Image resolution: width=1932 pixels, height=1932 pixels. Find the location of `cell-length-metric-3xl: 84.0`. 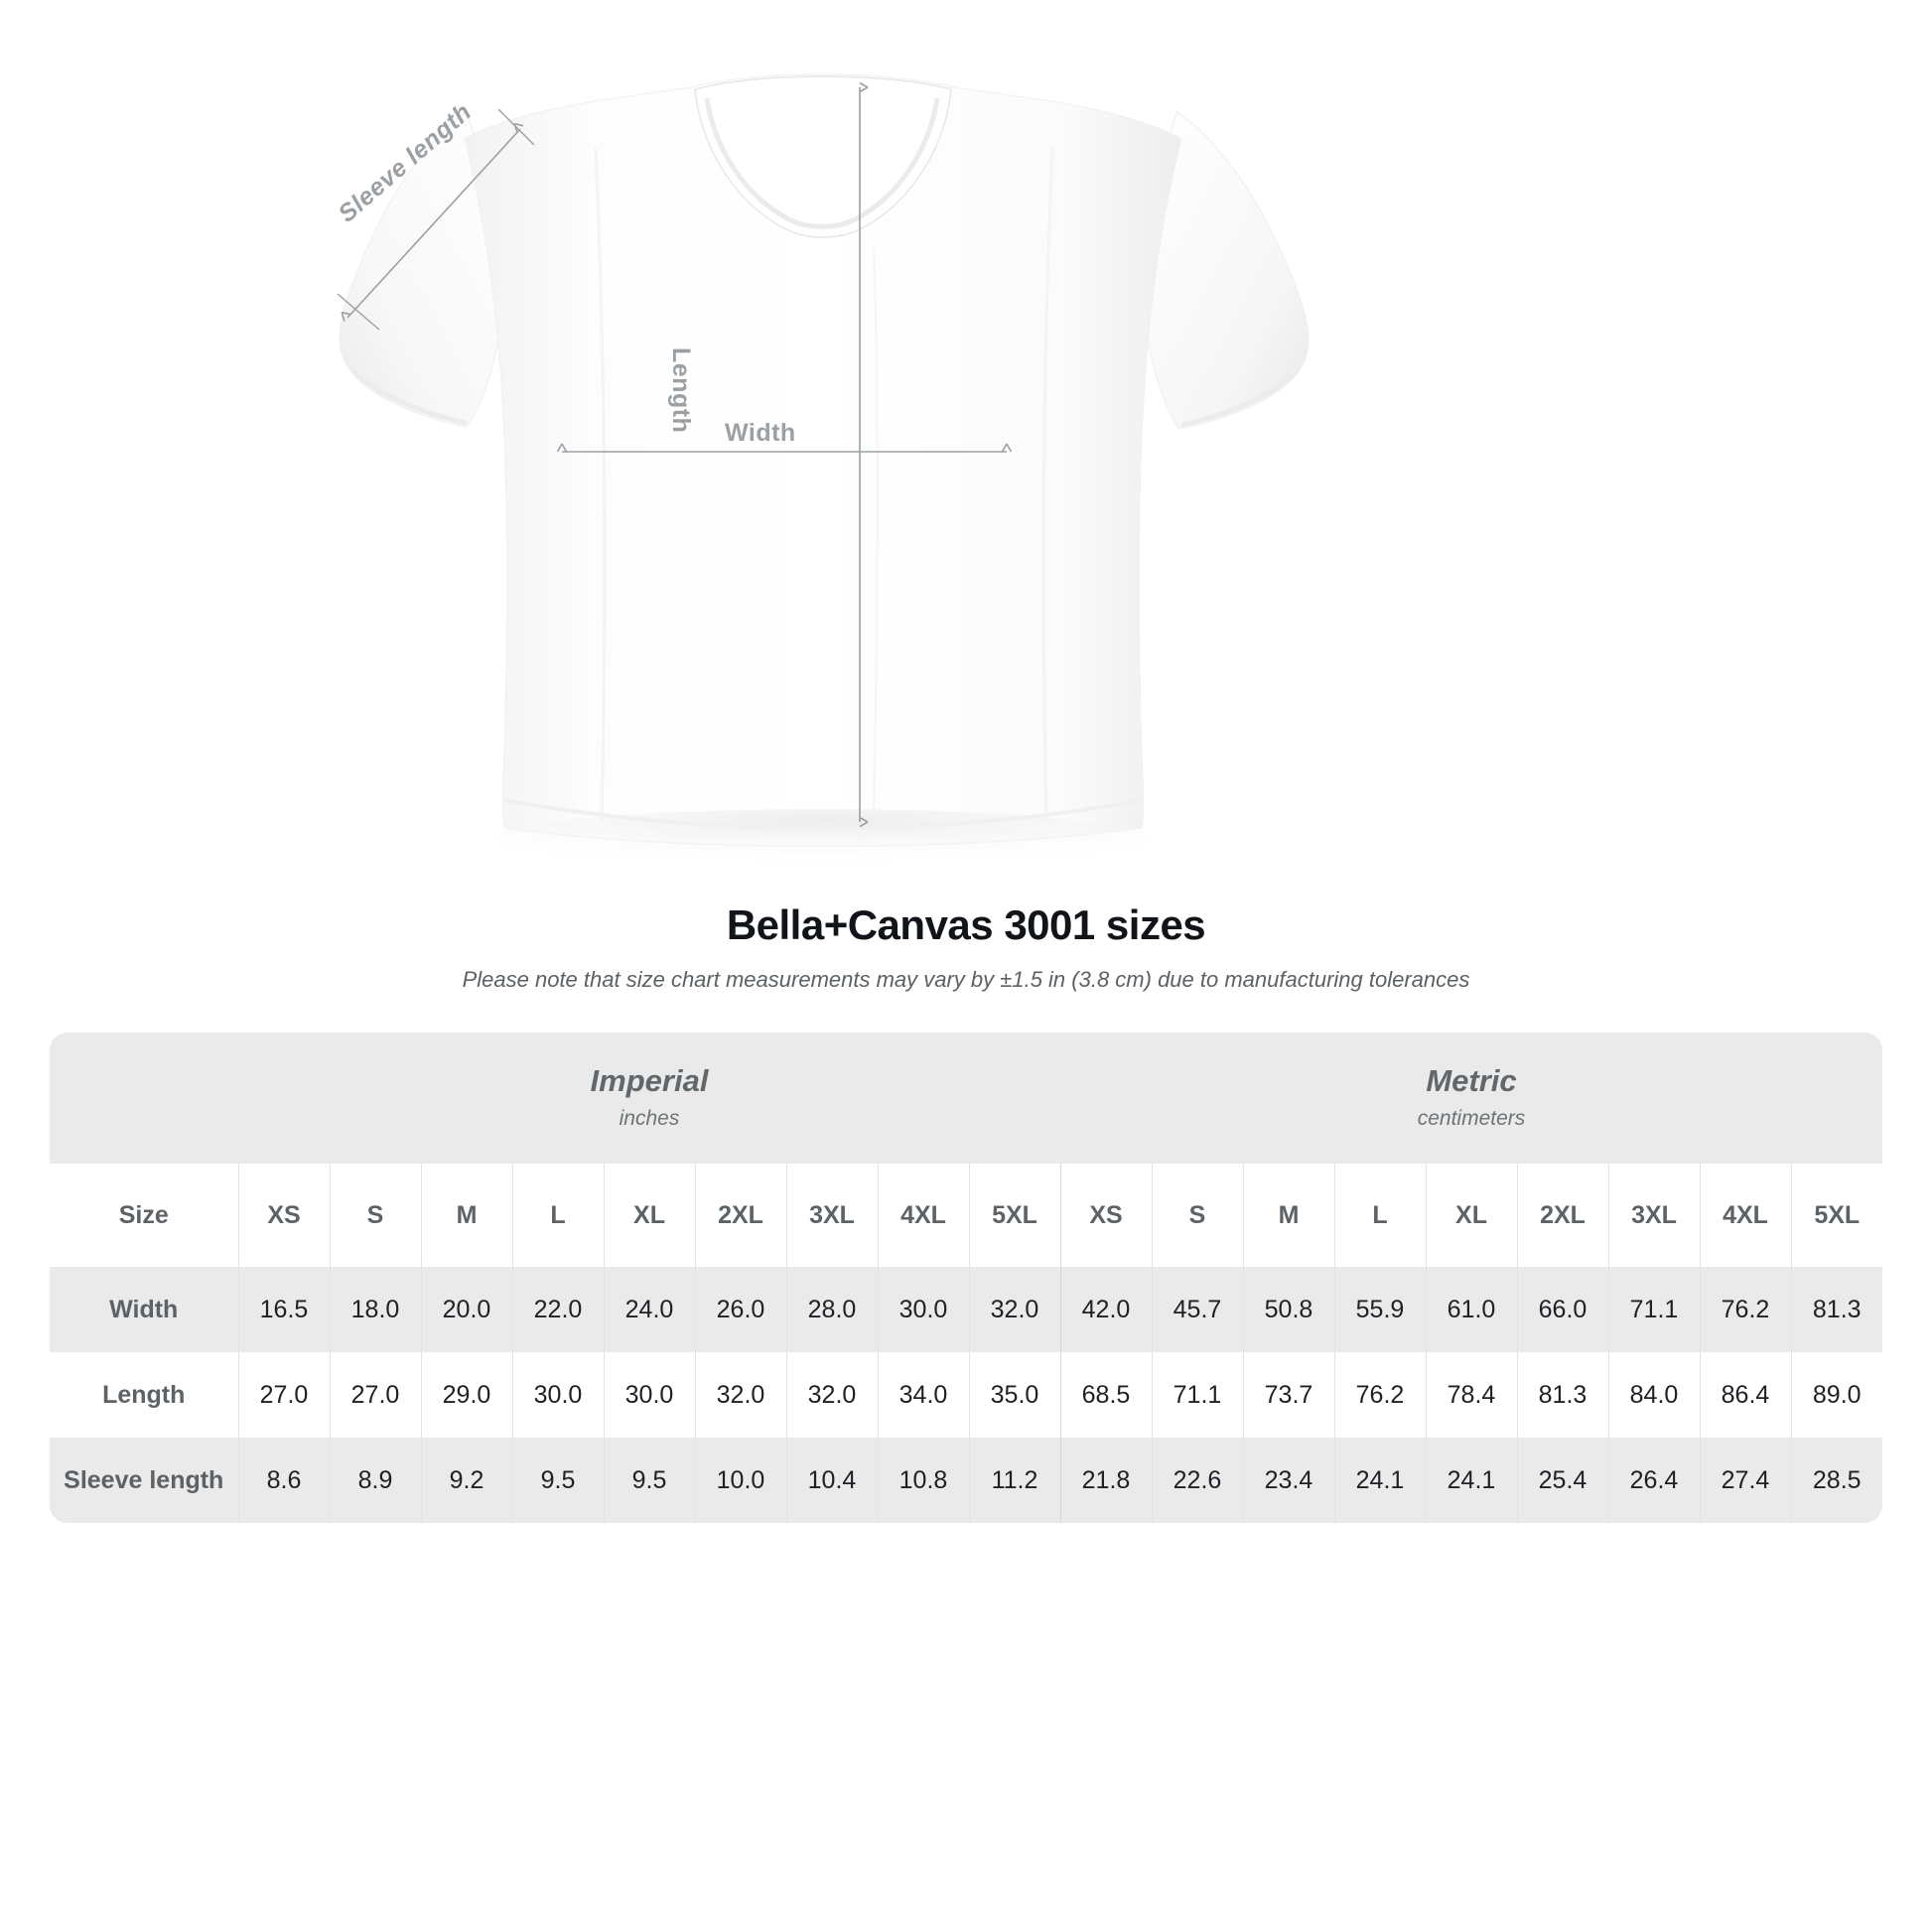

cell-length-metric-3xl: 84.0 is located at coordinates (1653, 1395).